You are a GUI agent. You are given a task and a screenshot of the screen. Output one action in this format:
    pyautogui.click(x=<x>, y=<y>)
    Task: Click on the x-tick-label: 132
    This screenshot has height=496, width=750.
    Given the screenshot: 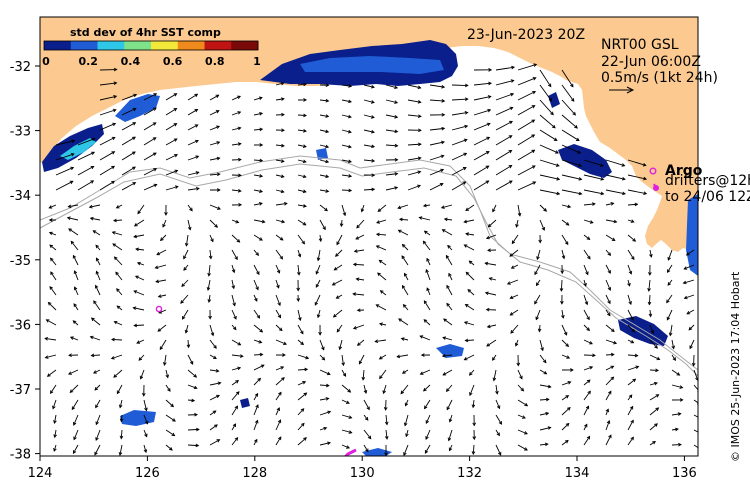 What is the action you would take?
    pyautogui.click(x=469, y=473)
    